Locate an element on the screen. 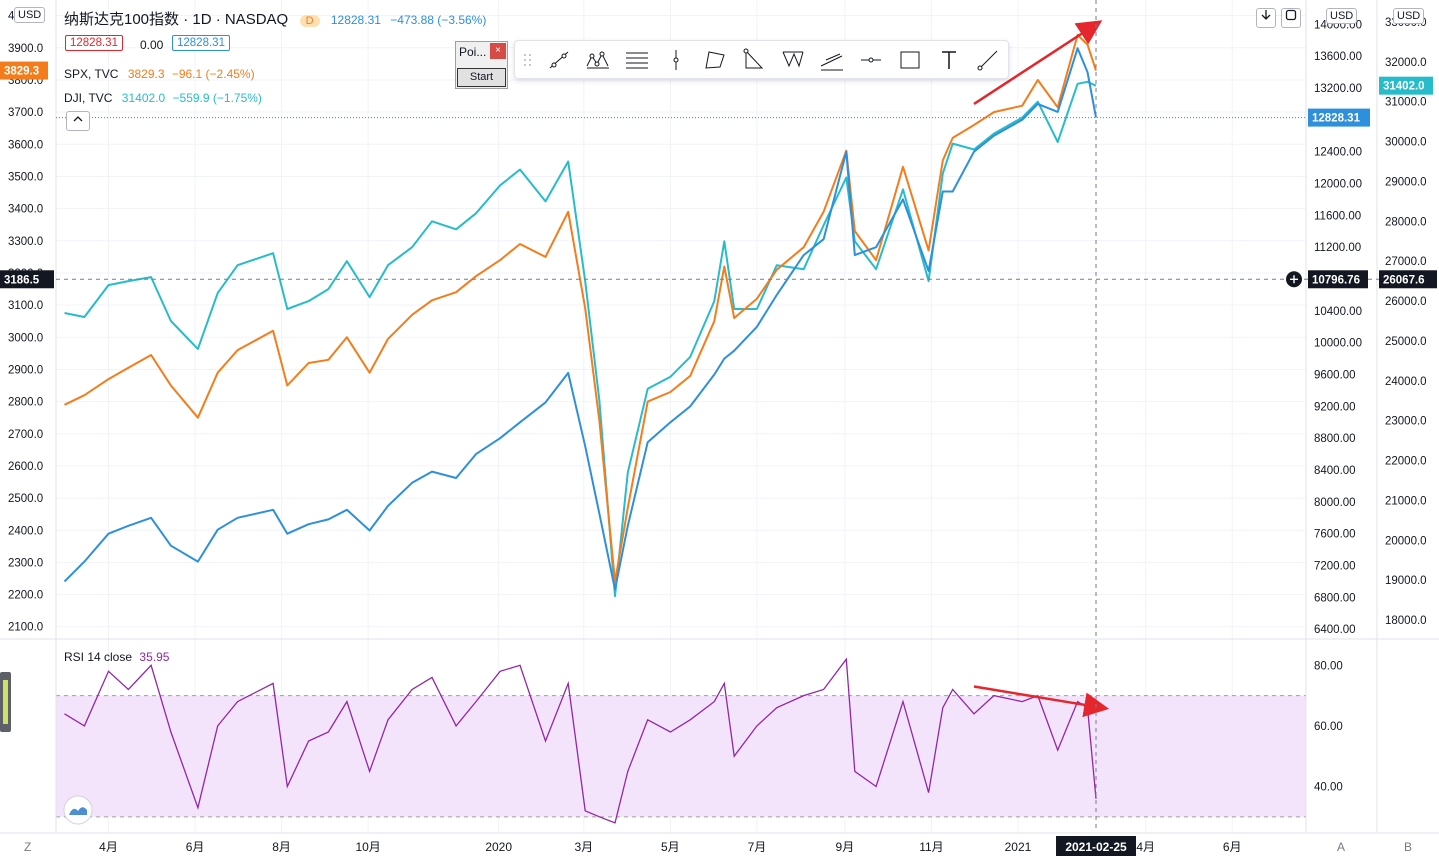 Image resolution: width=1439 pixels, height=863 pixels. right-tick-label: 29000.0 is located at coordinates (1406, 182).